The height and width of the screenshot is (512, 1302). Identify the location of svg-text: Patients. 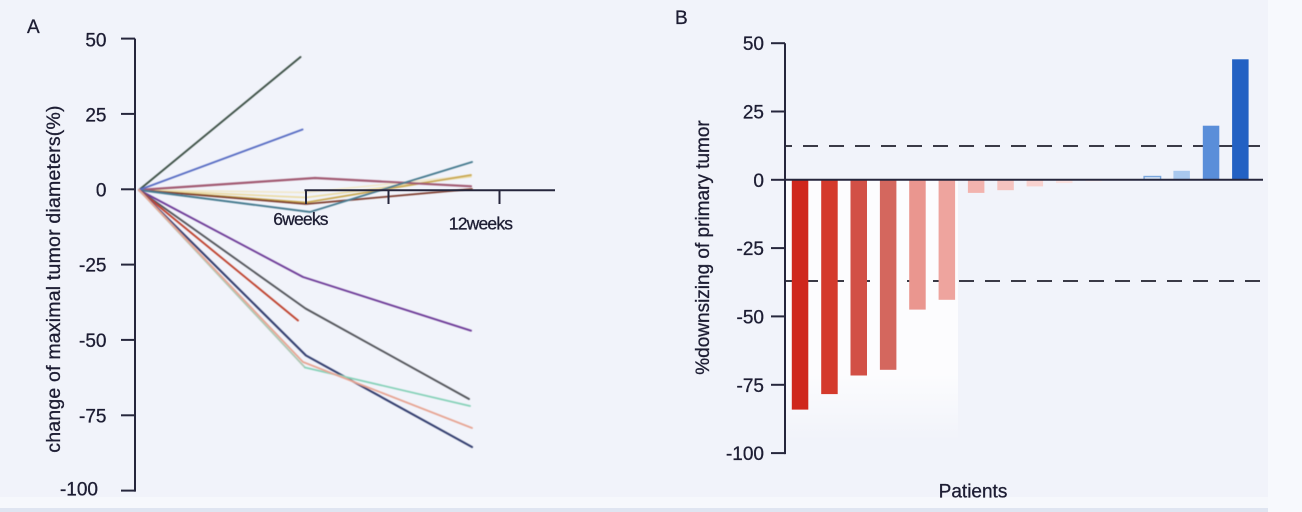
(973, 492).